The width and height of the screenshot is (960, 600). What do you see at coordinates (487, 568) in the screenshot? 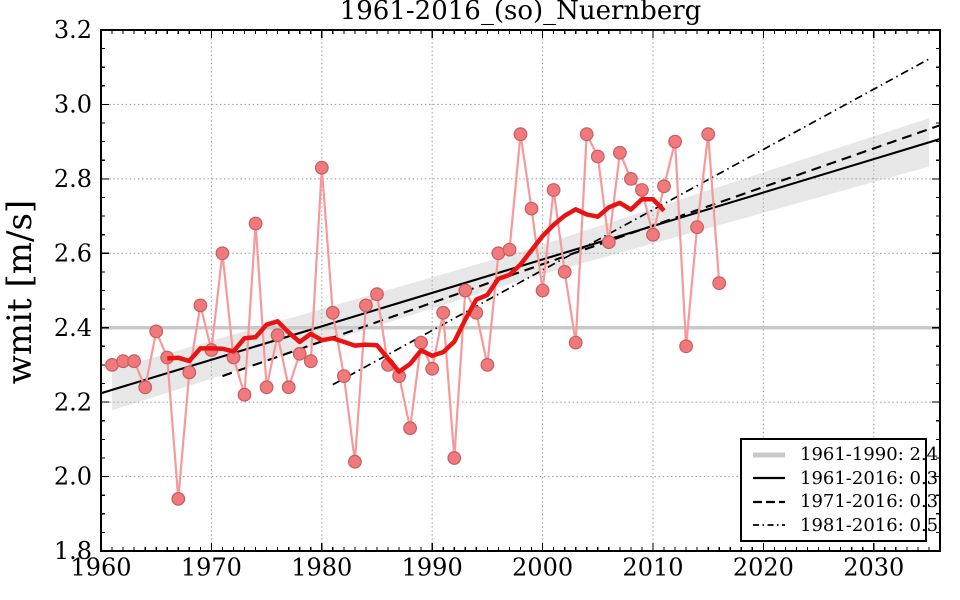
I see `x-tick-labels: 1960 1970 1980 1990 2000 2010 2020 2030` at bounding box center [487, 568].